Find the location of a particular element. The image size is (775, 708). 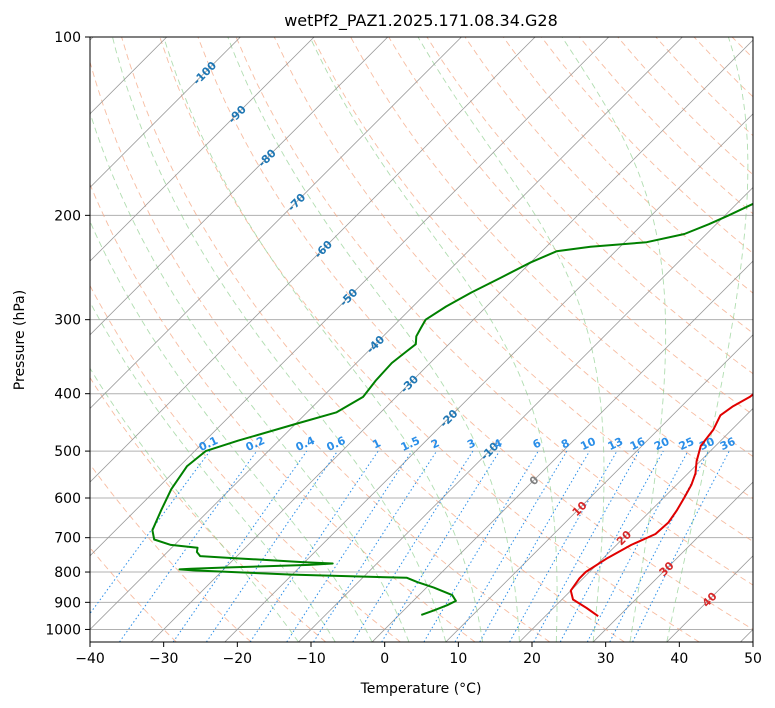

isotherm-label: -80 is located at coordinates (267, 157).